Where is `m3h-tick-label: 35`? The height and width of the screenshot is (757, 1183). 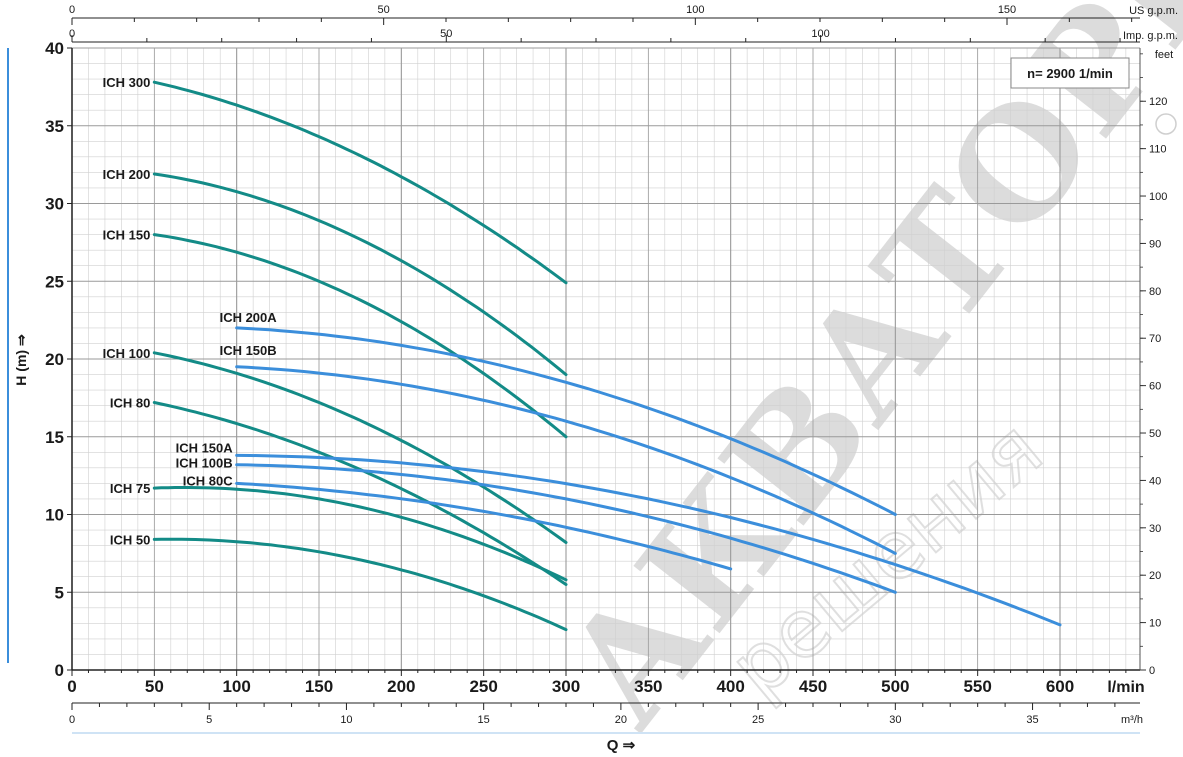
m3h-tick-label: 35 is located at coordinates (1032, 720).